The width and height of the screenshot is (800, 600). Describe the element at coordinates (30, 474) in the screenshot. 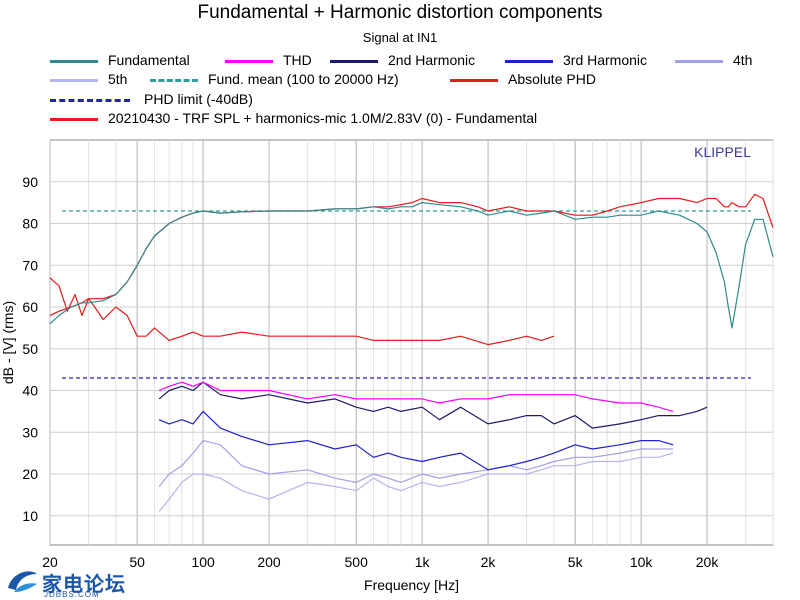

I see `y-tick-label: 20` at that location.